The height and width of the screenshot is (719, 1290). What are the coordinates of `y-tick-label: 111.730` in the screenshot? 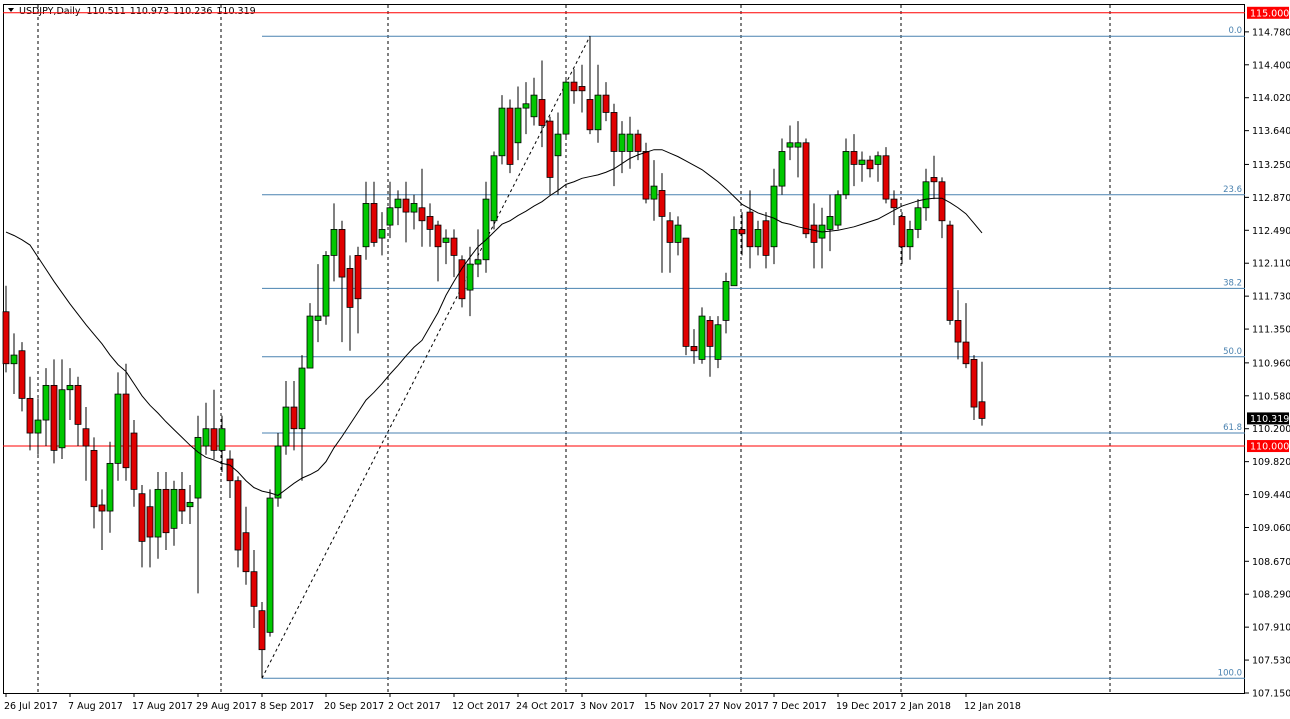 It's located at (1271, 297).